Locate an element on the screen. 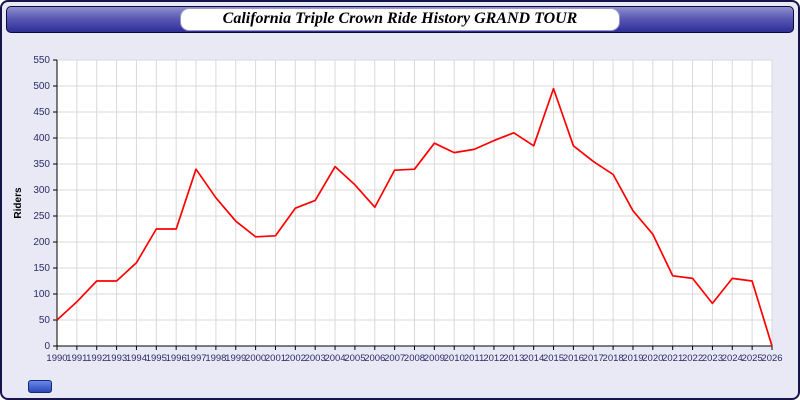 The width and height of the screenshot is (800, 400). svg-text: 2000 is located at coordinates (255, 358).